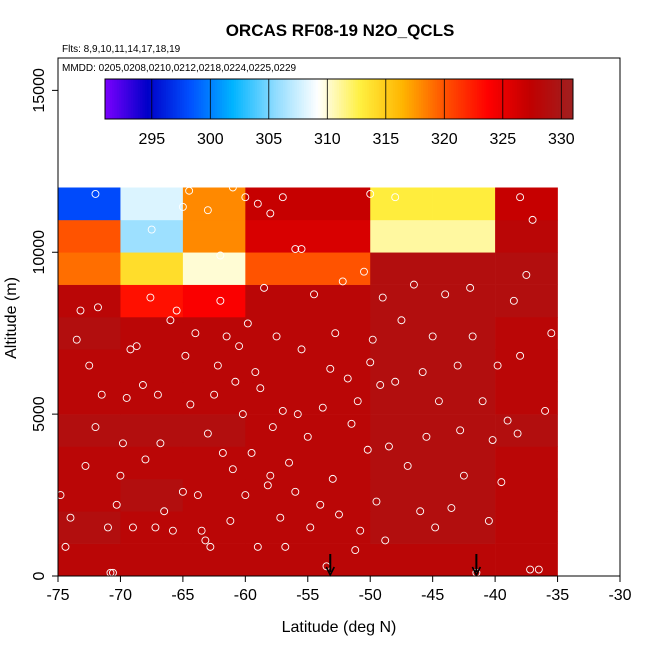 The height and width of the screenshot is (650, 650). What do you see at coordinates (403, 565) in the screenshot?
I see `ship-arrows` at bounding box center [403, 565].